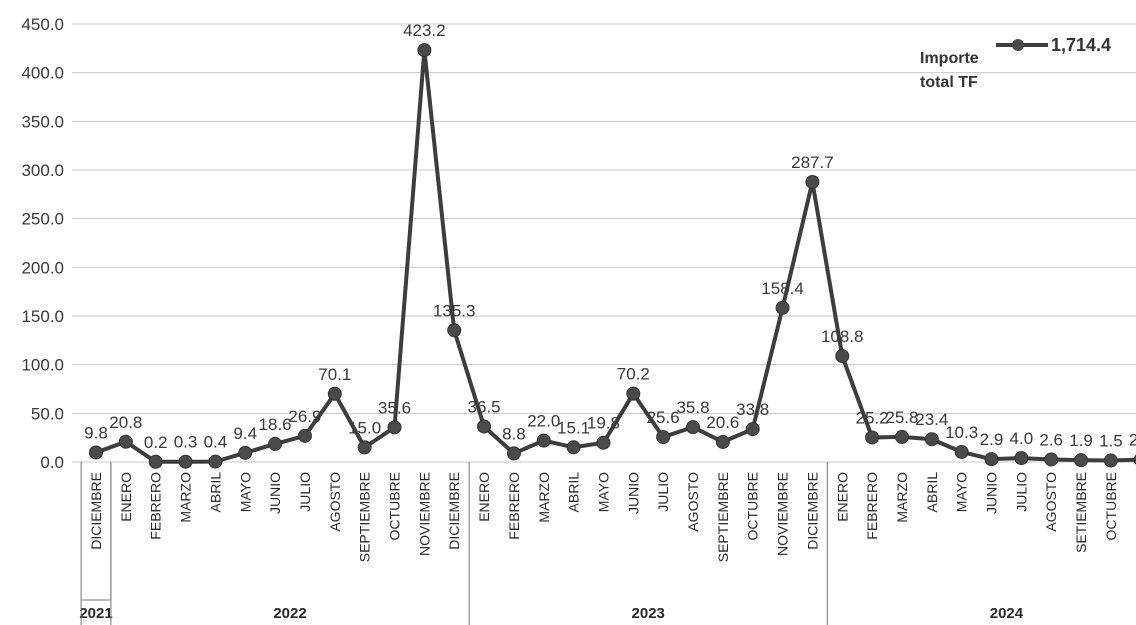  What do you see at coordinates (633, 374) in the screenshot?
I see `data-label: 70.2` at bounding box center [633, 374].